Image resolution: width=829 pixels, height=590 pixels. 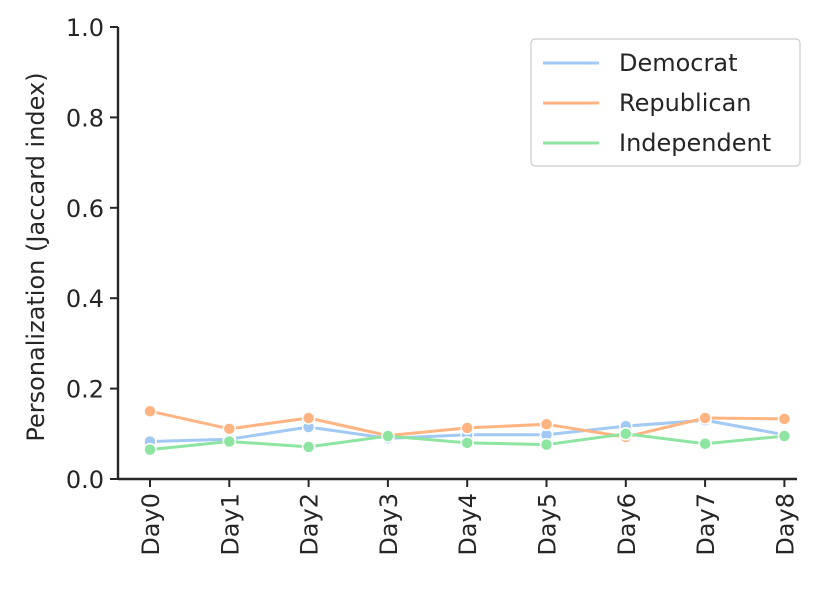 I want to click on x-tick-label: Day5, so click(x=548, y=524).